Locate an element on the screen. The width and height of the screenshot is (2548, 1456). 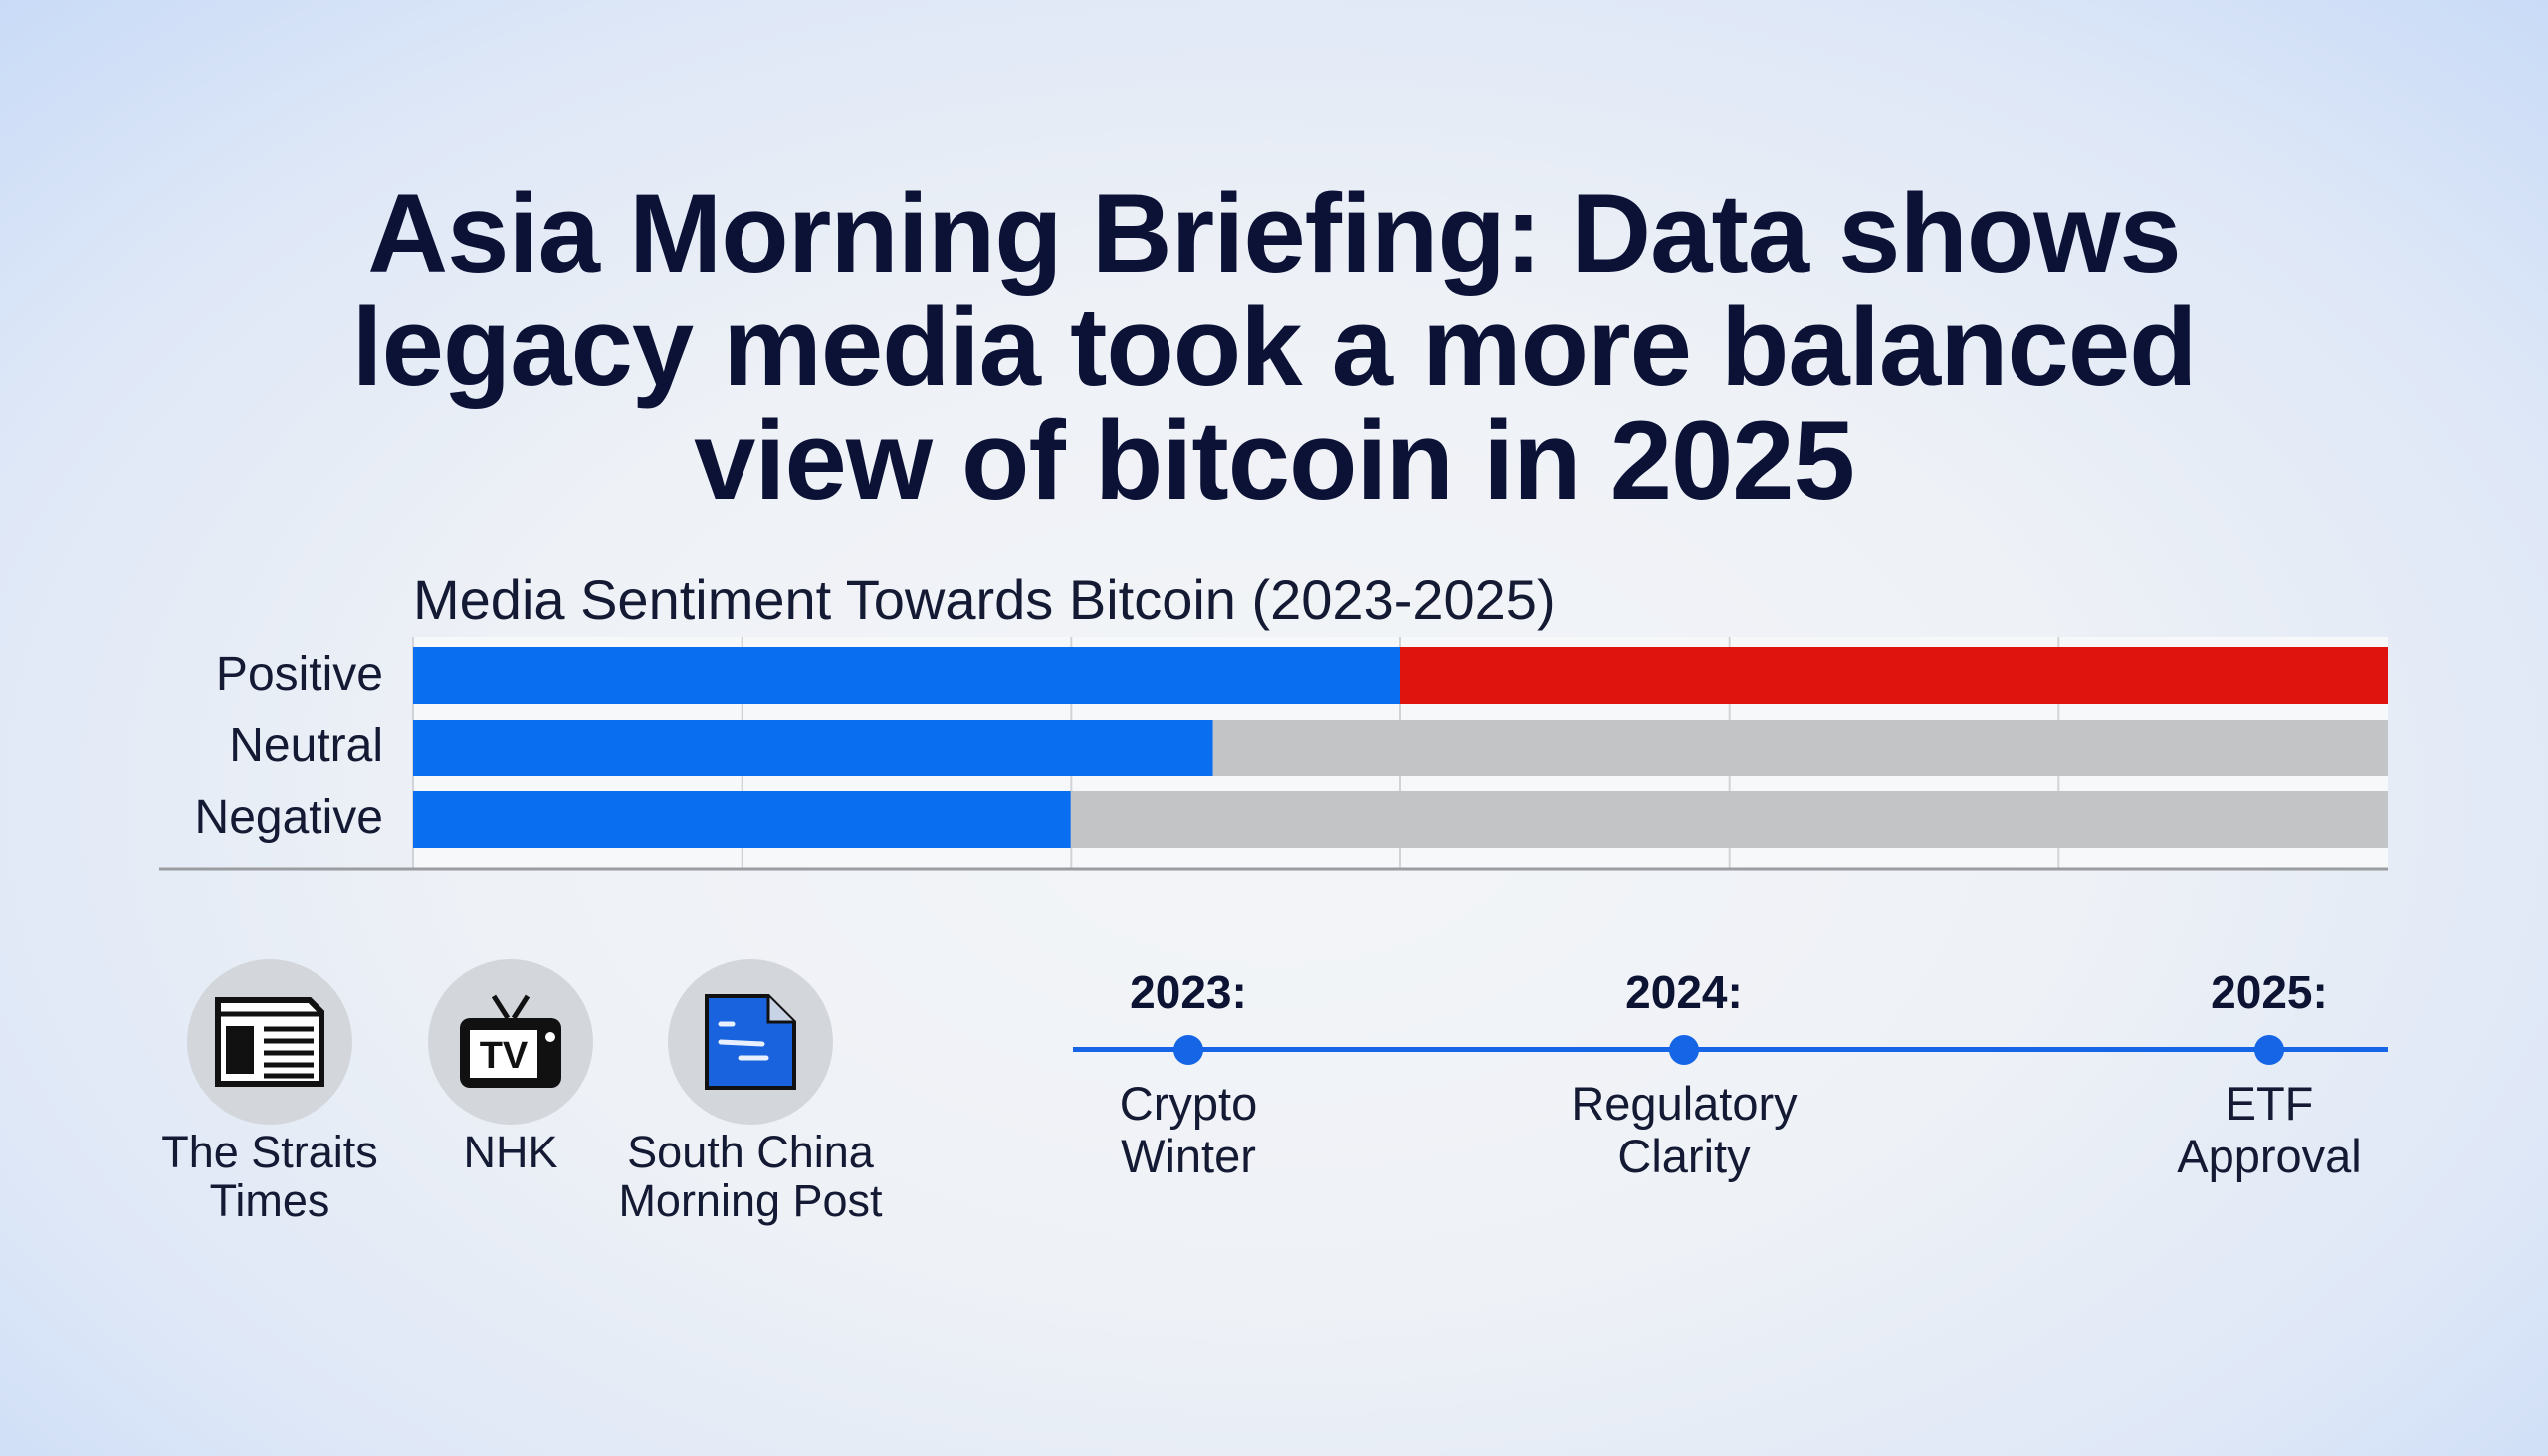
event-line: Regulatory is located at coordinates (1684, 1103).